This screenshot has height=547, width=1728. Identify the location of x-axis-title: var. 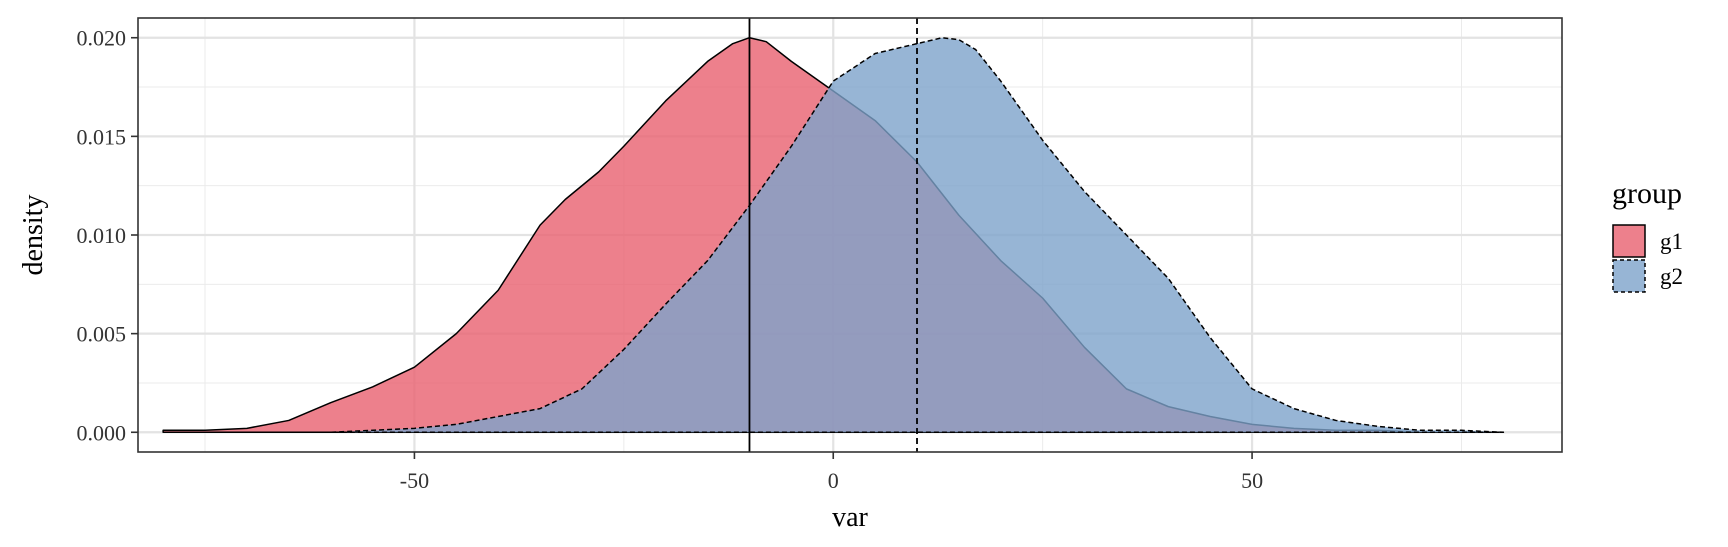
(850, 517).